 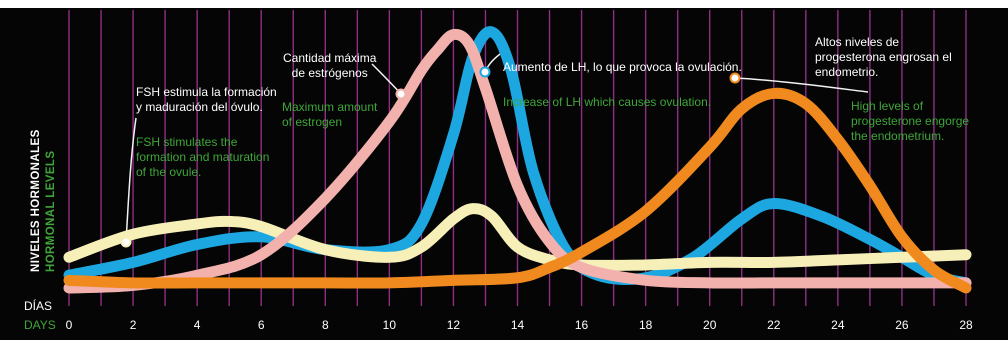 I want to click on lh-leader-dot, so click(x=485, y=72).